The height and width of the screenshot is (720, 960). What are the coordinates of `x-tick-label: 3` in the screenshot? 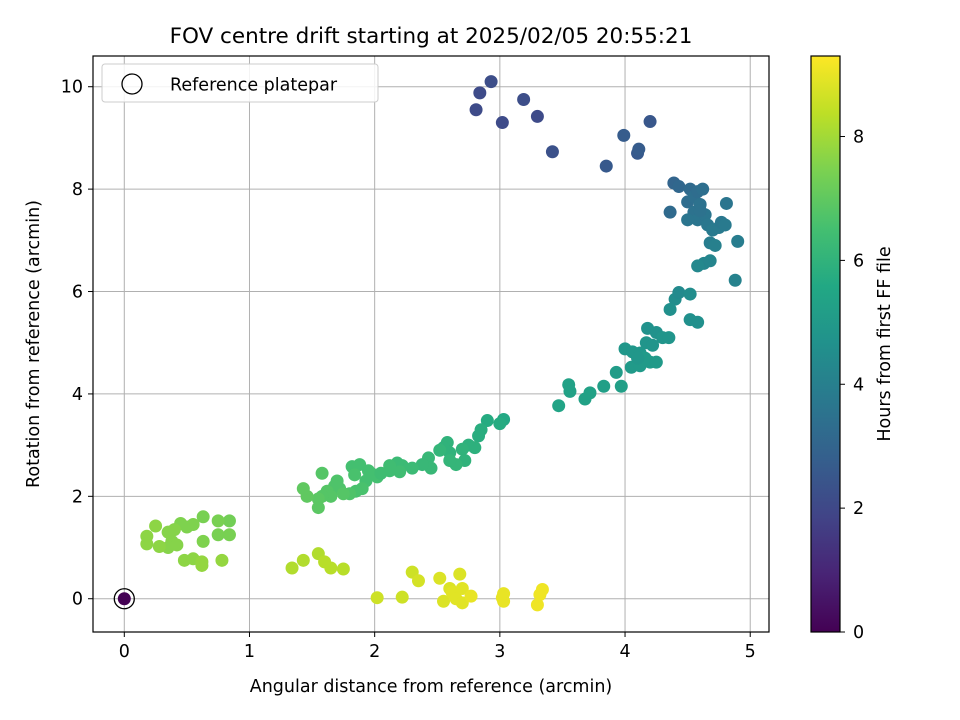 It's located at (499, 652).